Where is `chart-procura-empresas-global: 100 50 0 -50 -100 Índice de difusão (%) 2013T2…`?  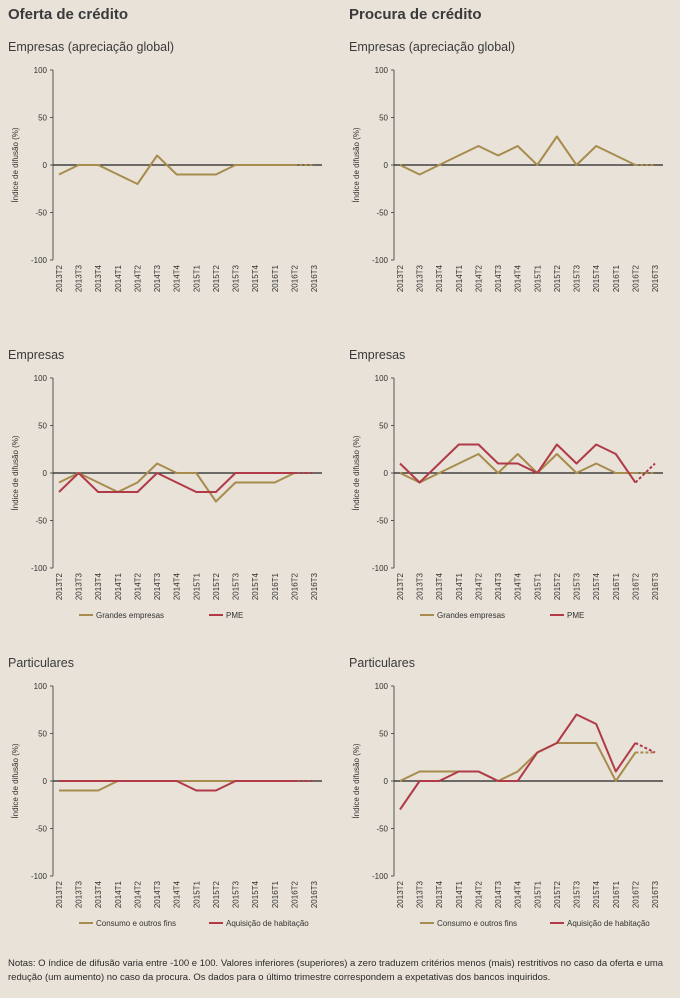
chart-procura-empresas-global: 100 50 0 -50 -100 Índice de difusão (%) 2013T2… is located at coordinates (507, 179).